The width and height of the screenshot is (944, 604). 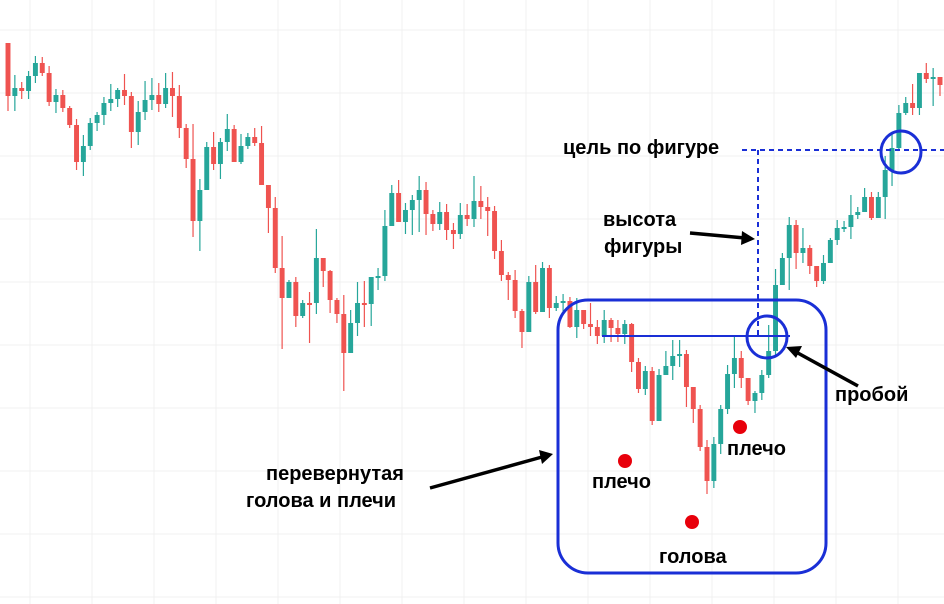 What do you see at coordinates (641, 148) in the screenshot?
I see `target-label: цель по фигуре` at bounding box center [641, 148].